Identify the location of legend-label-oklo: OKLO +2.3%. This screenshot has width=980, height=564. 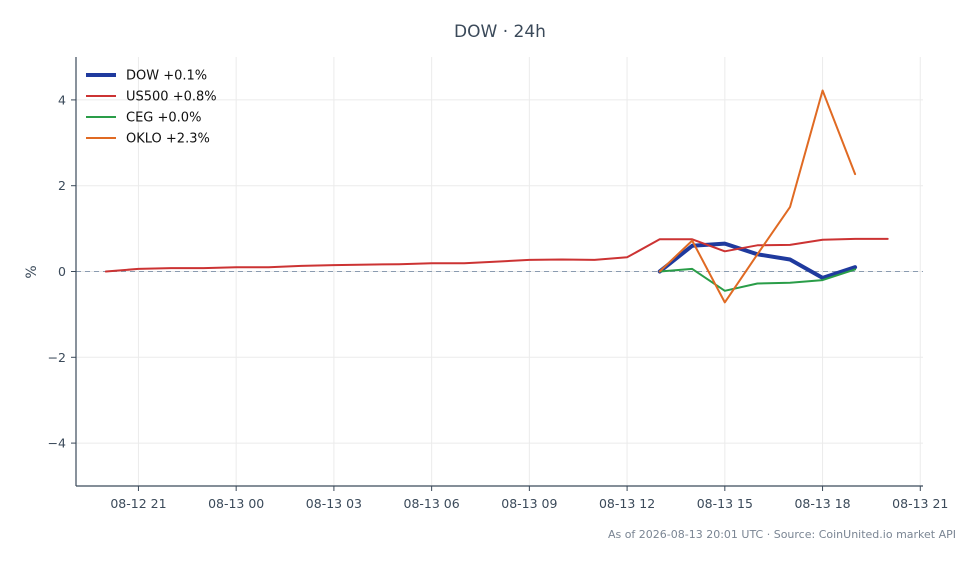
(168, 139).